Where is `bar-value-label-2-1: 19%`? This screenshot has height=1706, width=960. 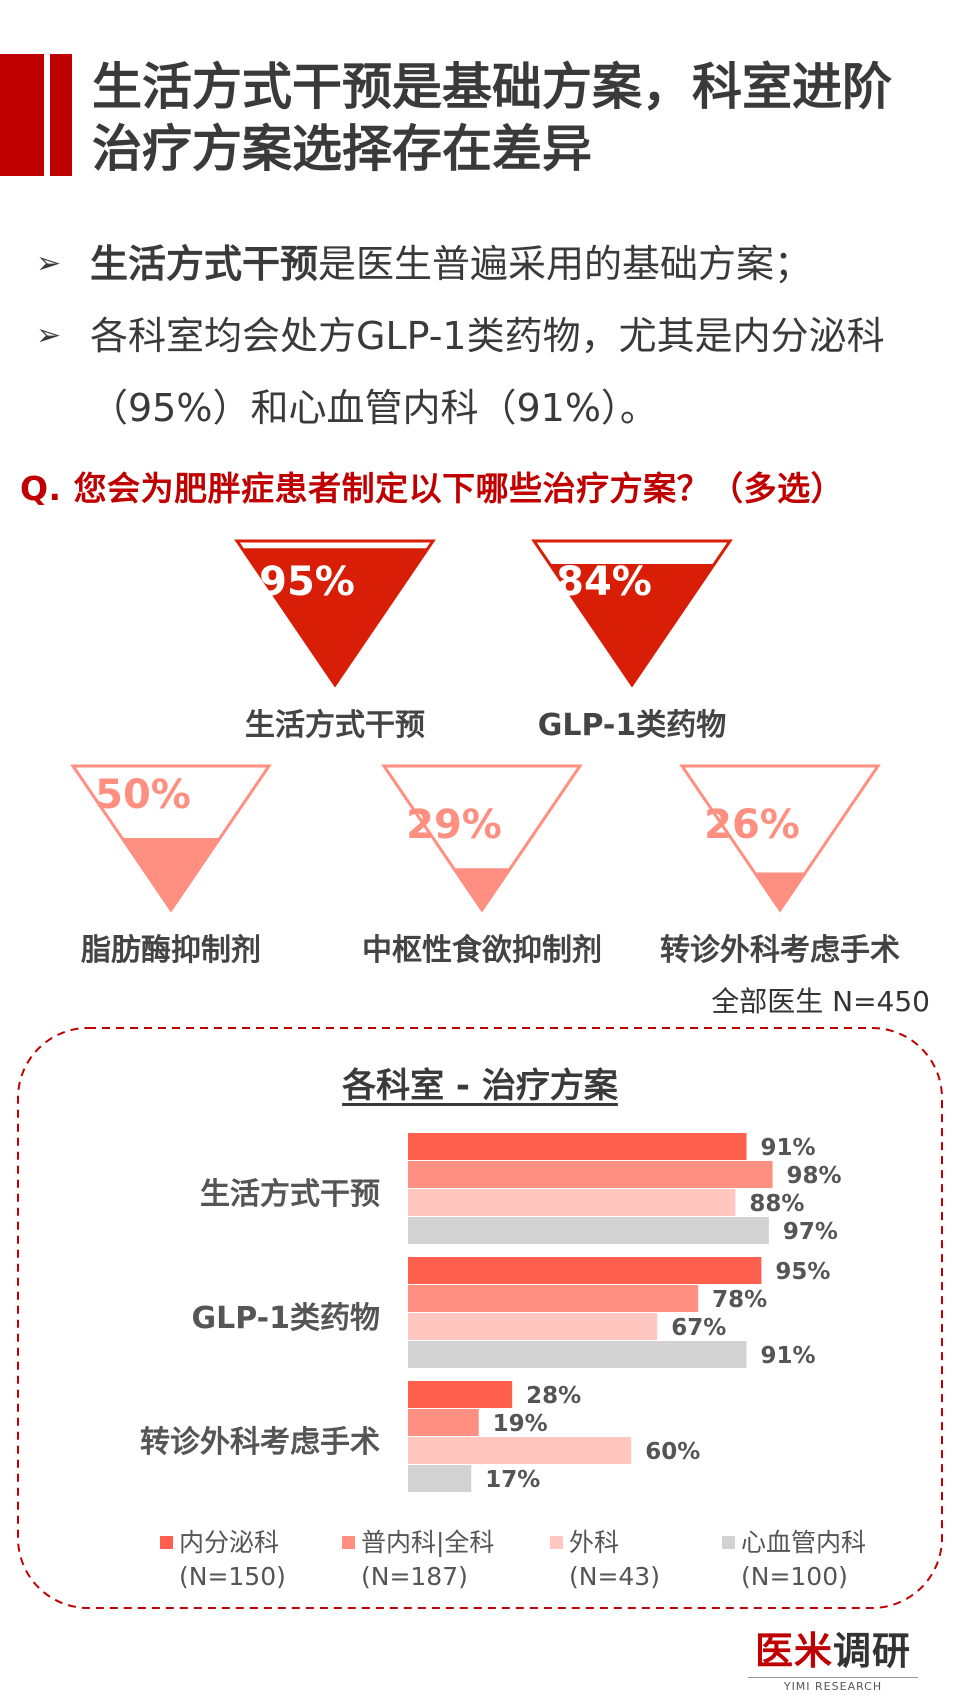
bar-value-label-2-1: 19% is located at coordinates (520, 1424).